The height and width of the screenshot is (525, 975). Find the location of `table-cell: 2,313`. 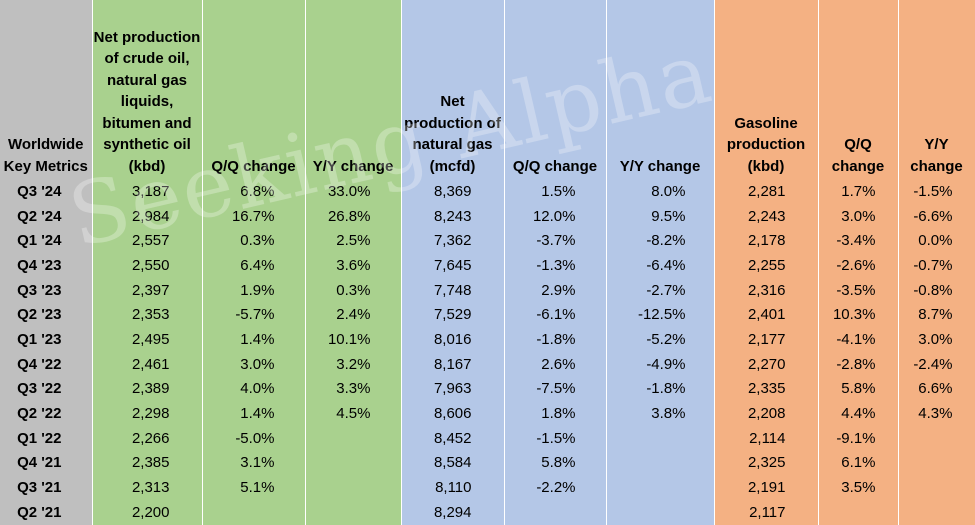

table-cell: 2,313 is located at coordinates (147, 487).